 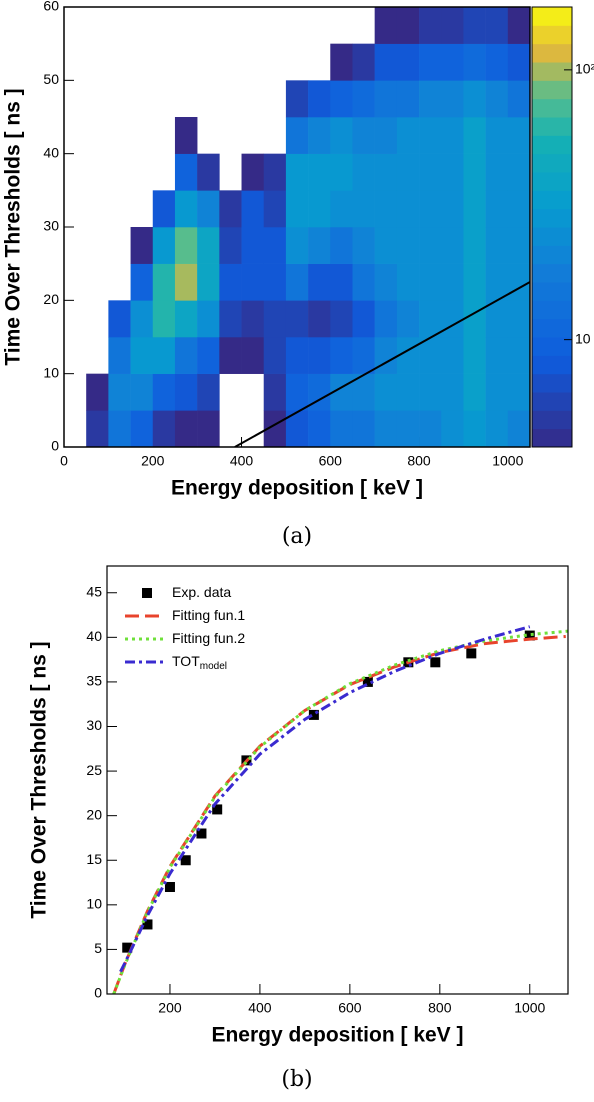 I want to click on y-tick-label: 20, so click(x=94, y=814).